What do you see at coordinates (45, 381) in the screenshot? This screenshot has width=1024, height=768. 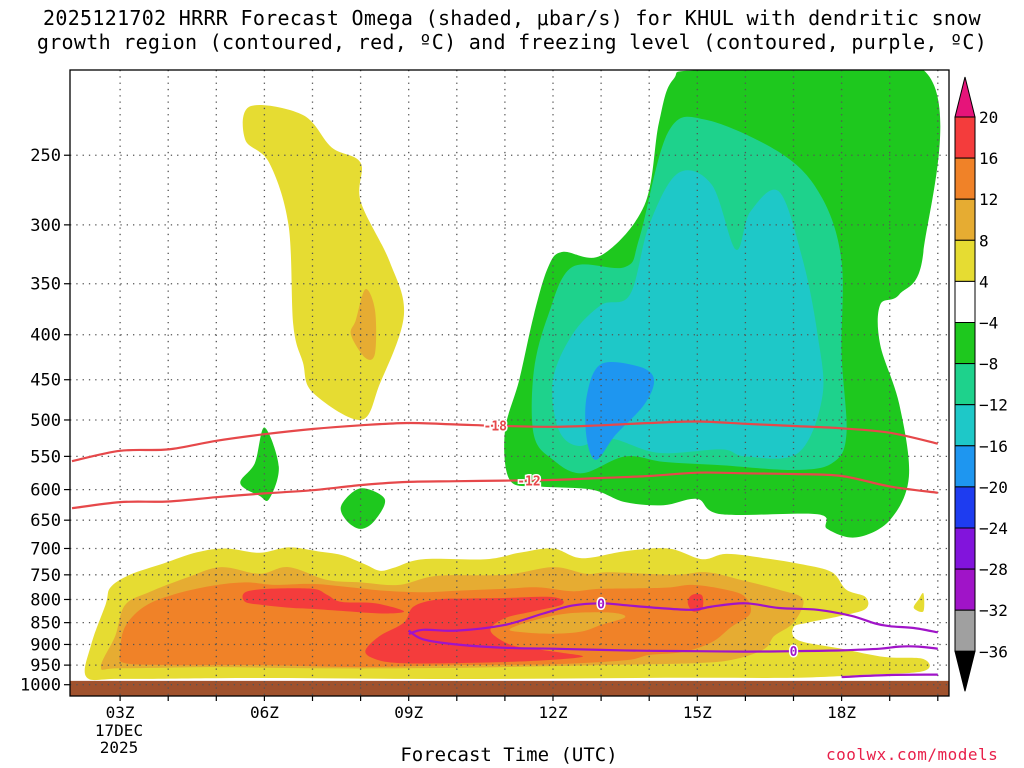 I see `y-tick-label-450: 450` at bounding box center [45, 381].